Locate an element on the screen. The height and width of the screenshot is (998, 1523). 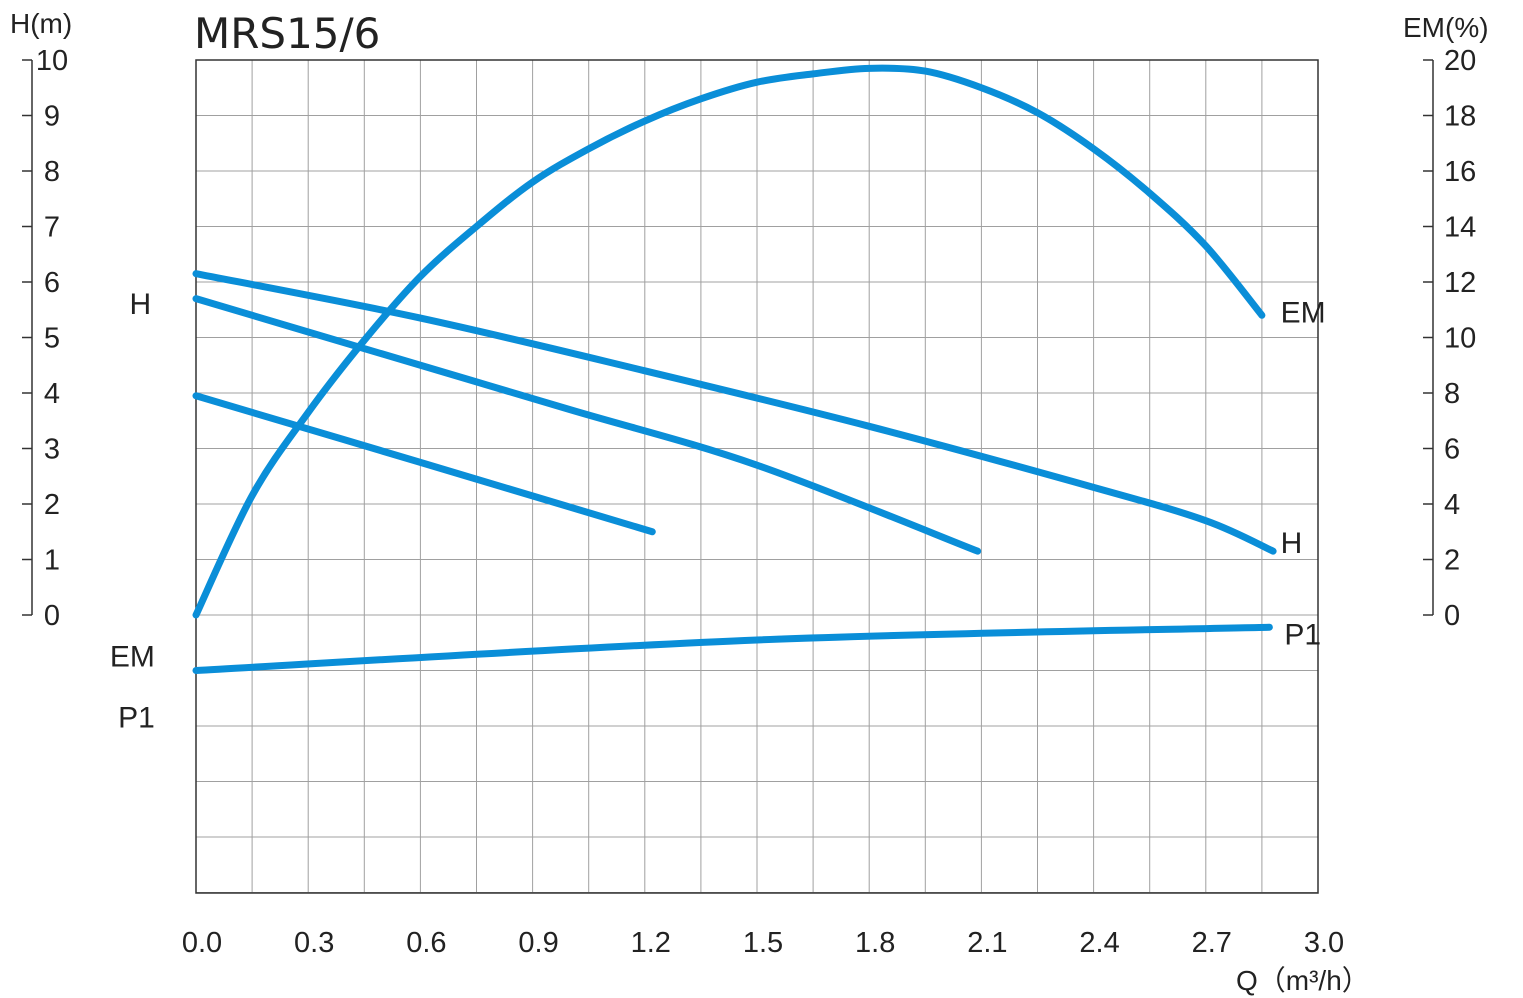
x-axis-tick-label: 2.7 is located at coordinates (1212, 943).